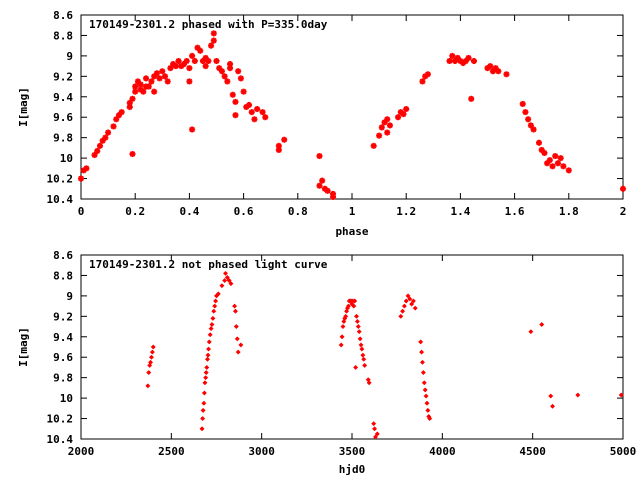 The image size is (640, 485). What do you see at coordinates (352, 469) in the screenshot?
I see `x-axis-label: hjd0` at bounding box center [352, 469].